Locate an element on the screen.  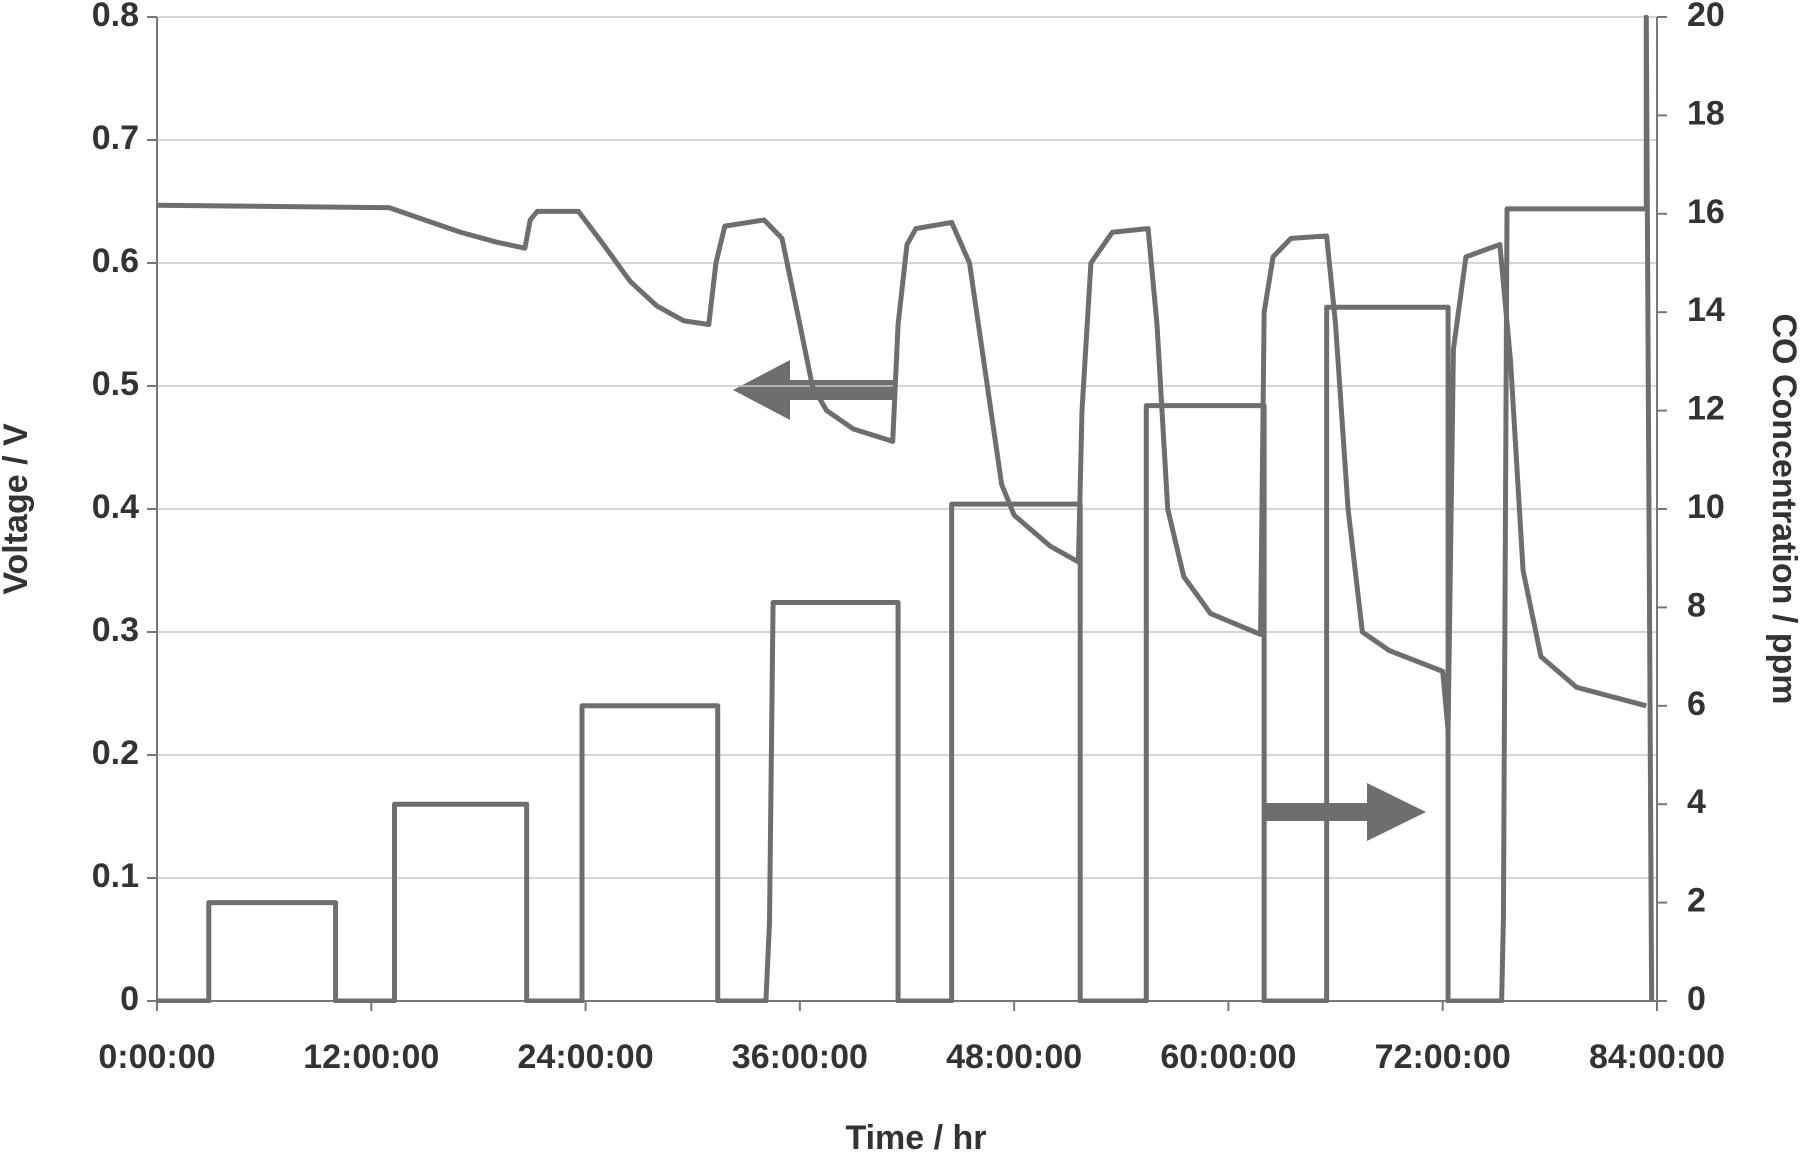
y-tick-label: 0.6 is located at coordinates (115, 261).